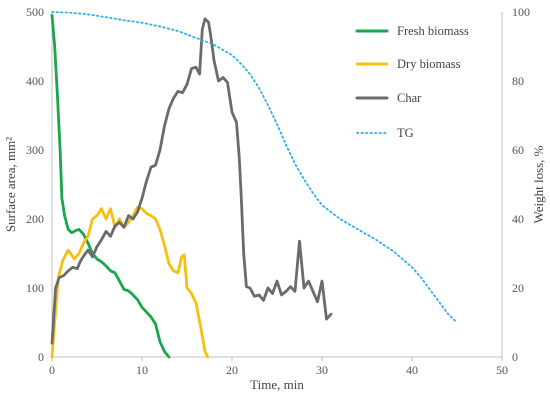 This screenshot has width=550, height=403. What do you see at coordinates (35, 150) in the screenshot?
I see `y-left-tick-label: 300` at bounding box center [35, 150].